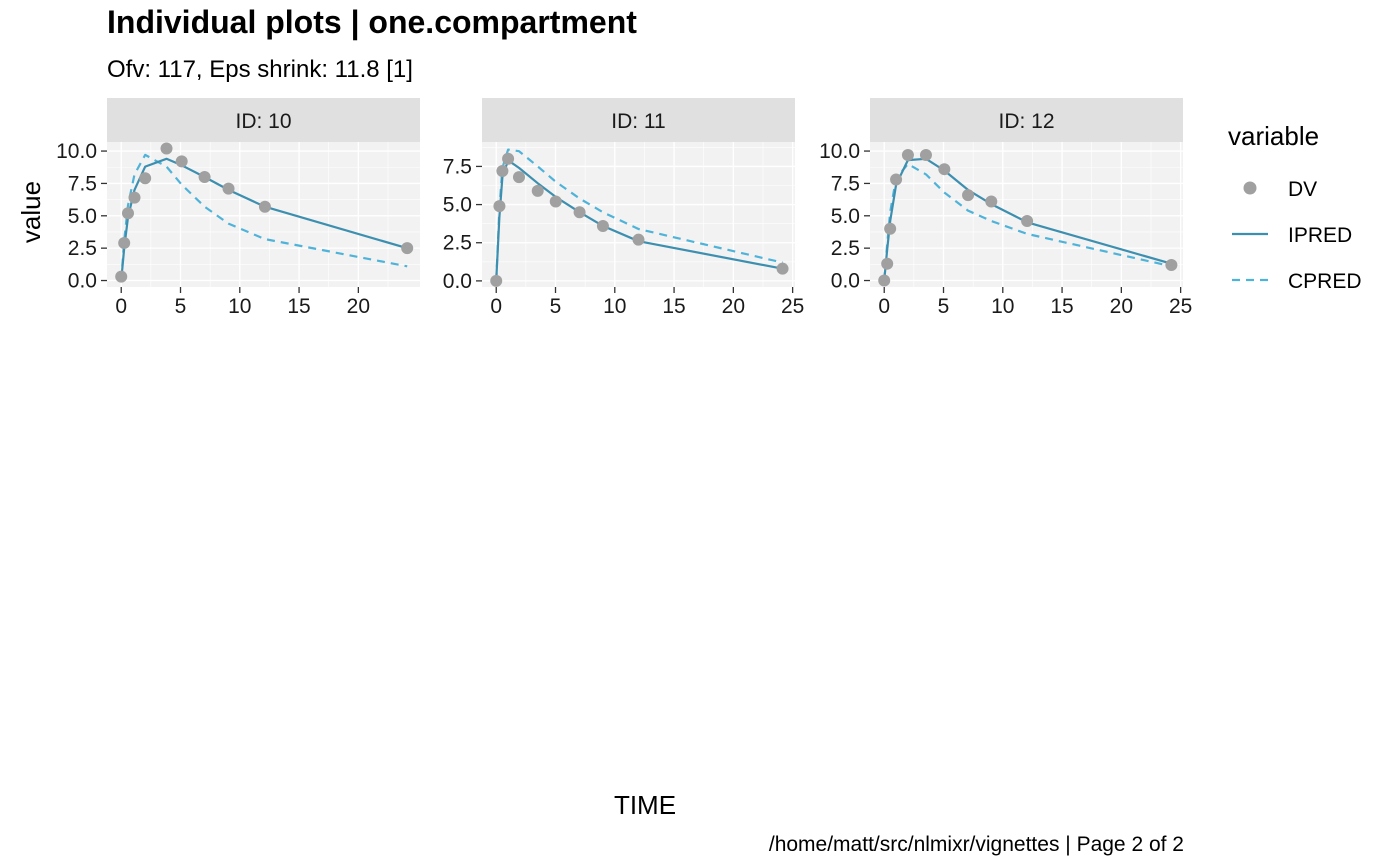 The width and height of the screenshot is (1400, 865). I want to click on chart-title: Individual plots | one.compartment, so click(372, 22).